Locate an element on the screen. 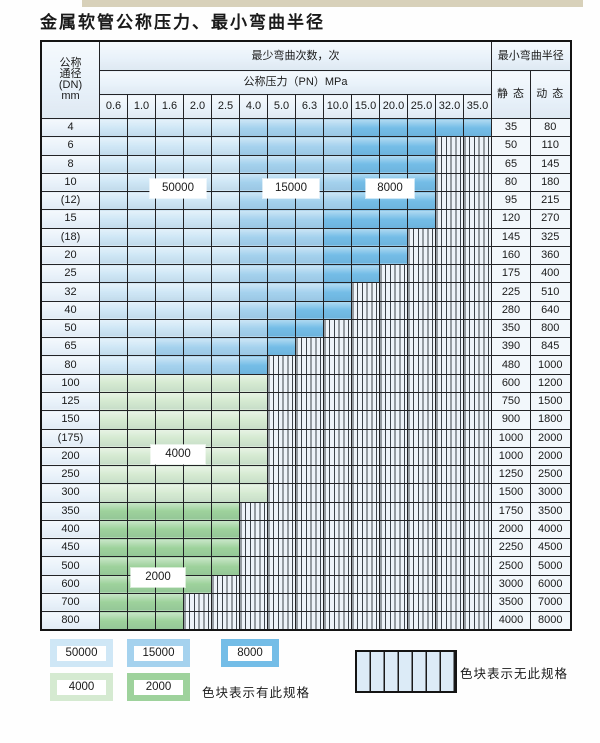 This screenshot has height=743, width=600. dn-cell: 4 is located at coordinates (70, 127).